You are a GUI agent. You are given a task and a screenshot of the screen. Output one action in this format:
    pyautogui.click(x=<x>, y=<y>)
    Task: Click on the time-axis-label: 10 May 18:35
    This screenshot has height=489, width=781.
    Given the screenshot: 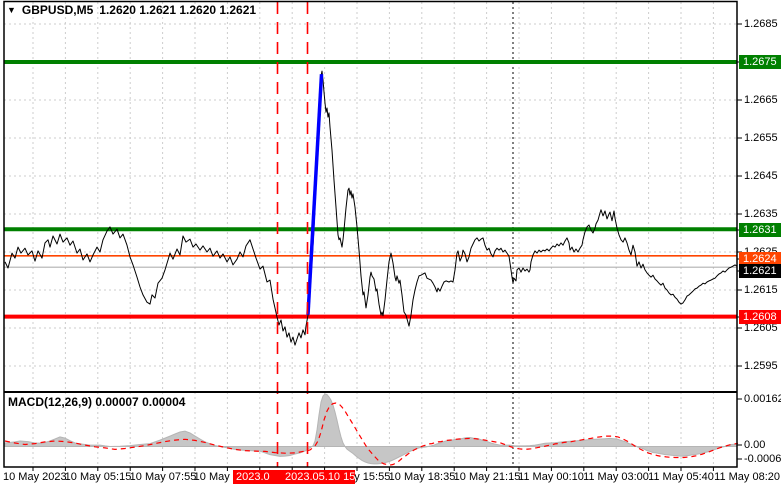 What is the action you would take?
    pyautogui.click(x=422, y=477)
    